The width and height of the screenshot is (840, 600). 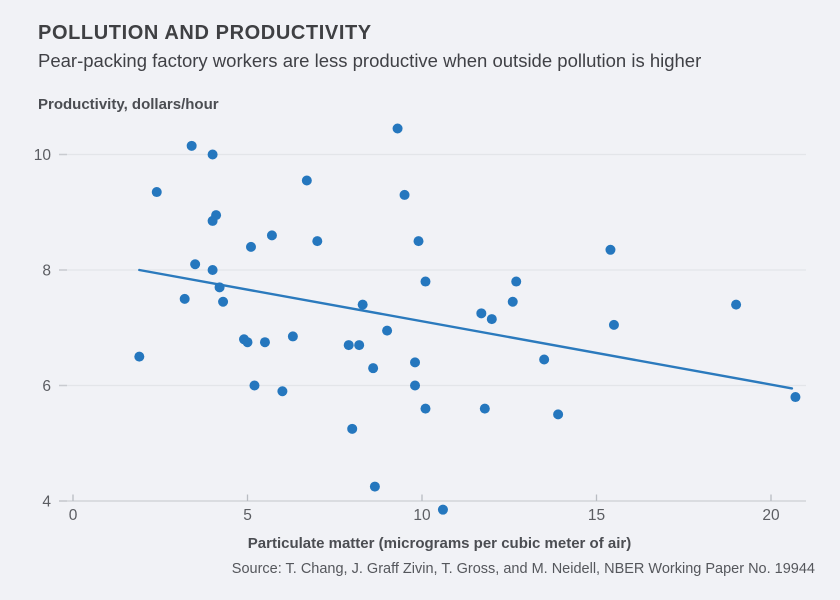 What do you see at coordinates (73, 515) in the screenshot?
I see `x-tick-label: 0` at bounding box center [73, 515].